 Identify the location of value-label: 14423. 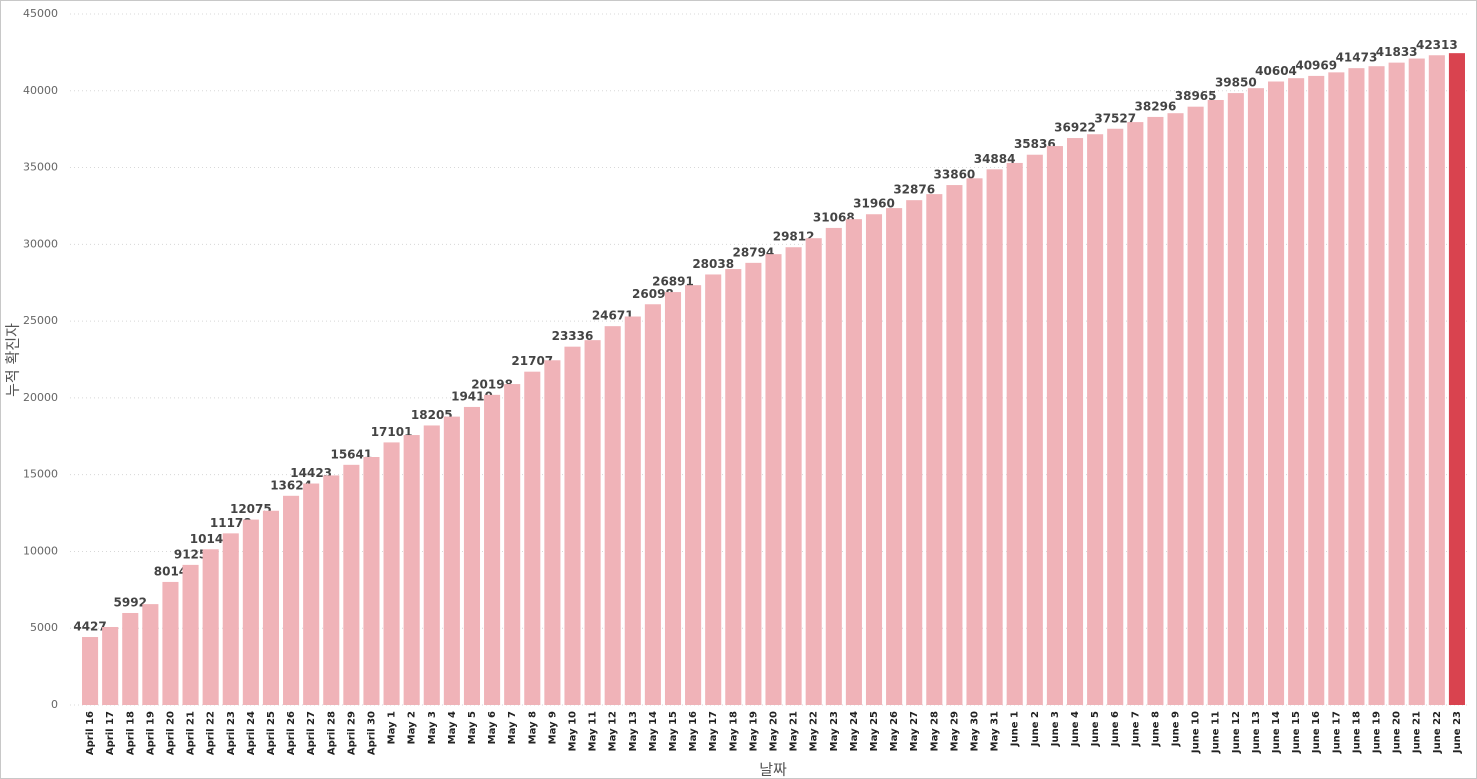
(311, 473).